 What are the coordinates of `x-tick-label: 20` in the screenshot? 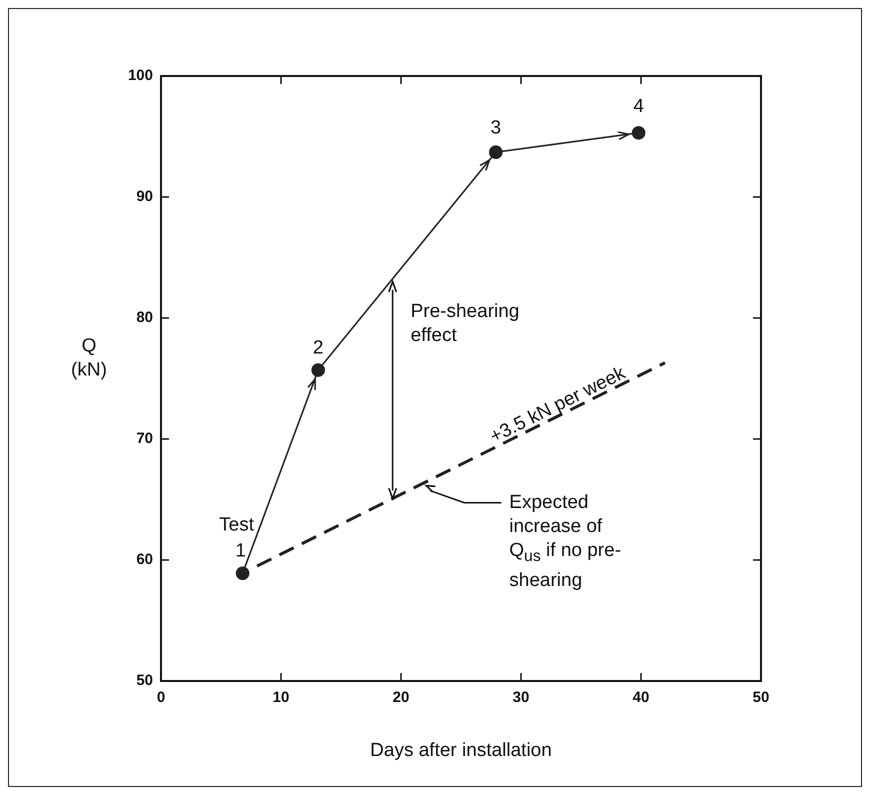 It's located at (401, 697).